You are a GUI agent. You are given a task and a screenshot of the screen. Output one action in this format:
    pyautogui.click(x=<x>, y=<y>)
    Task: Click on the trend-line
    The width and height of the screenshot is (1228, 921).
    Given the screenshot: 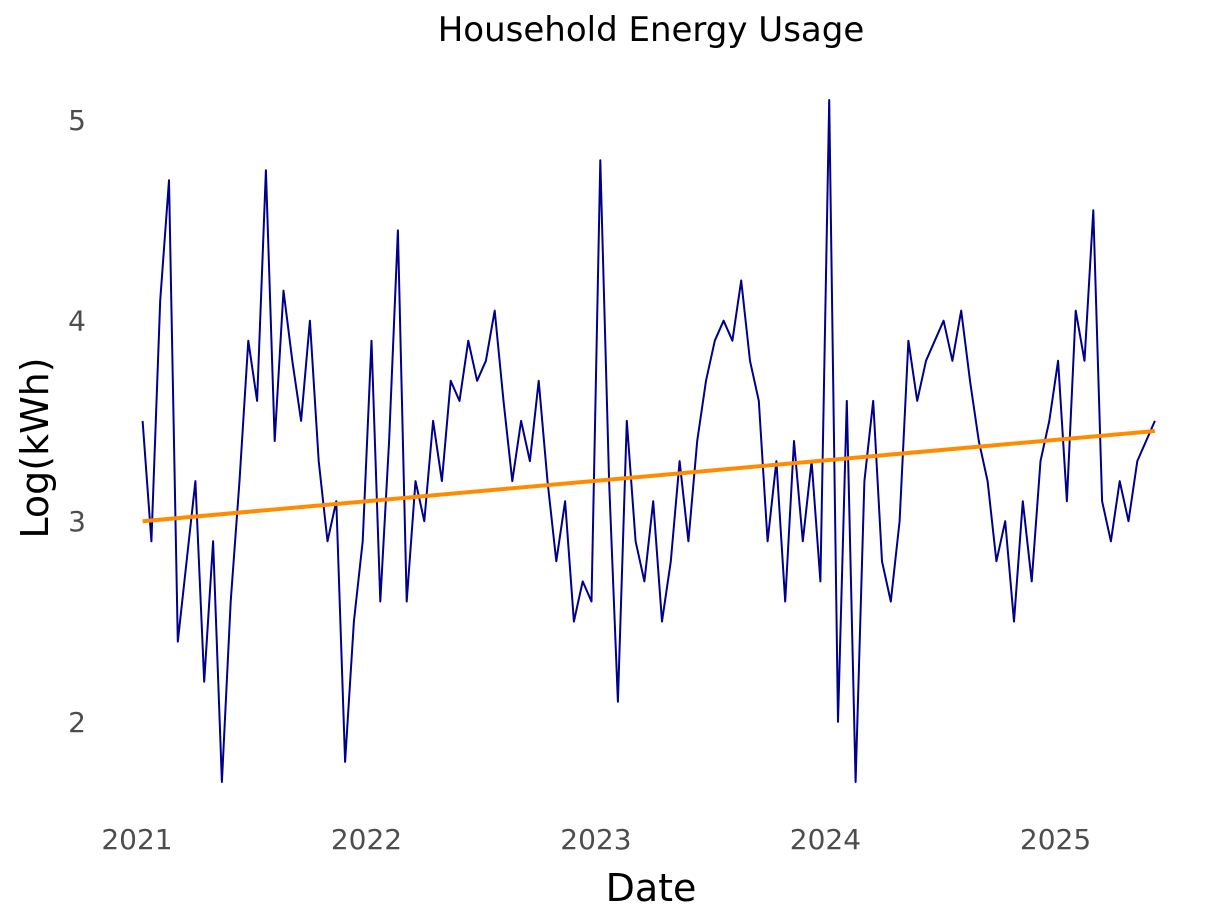 What is the action you would take?
    pyautogui.click(x=649, y=476)
    